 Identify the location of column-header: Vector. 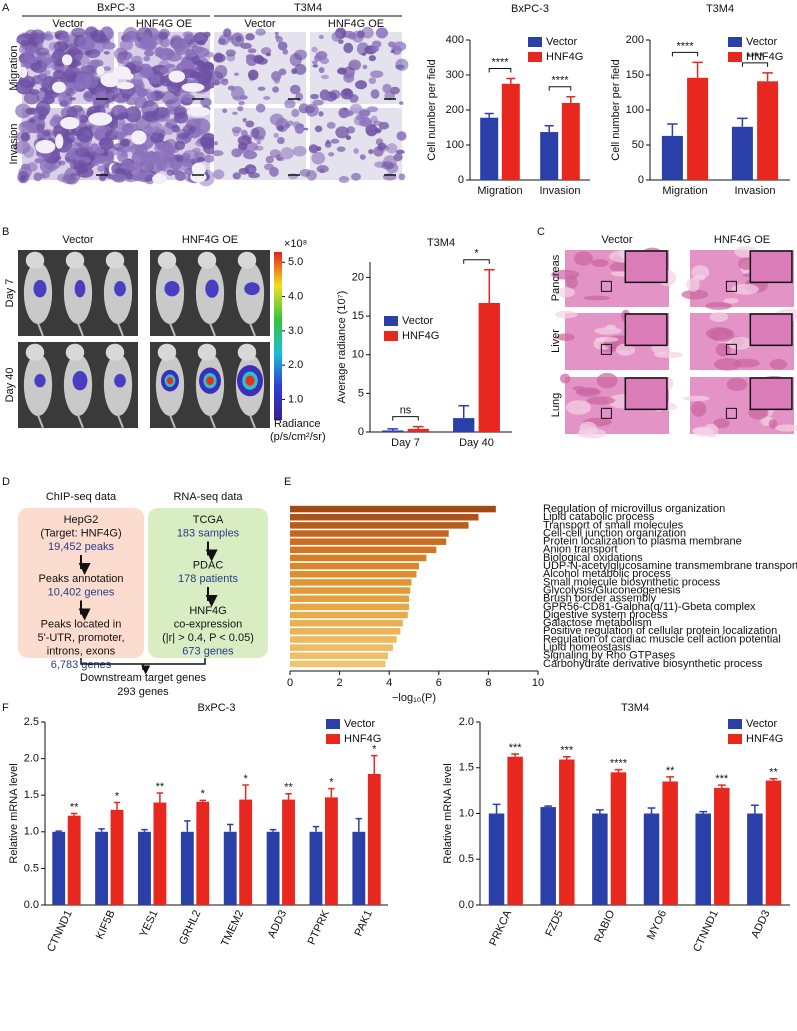
(78, 240).